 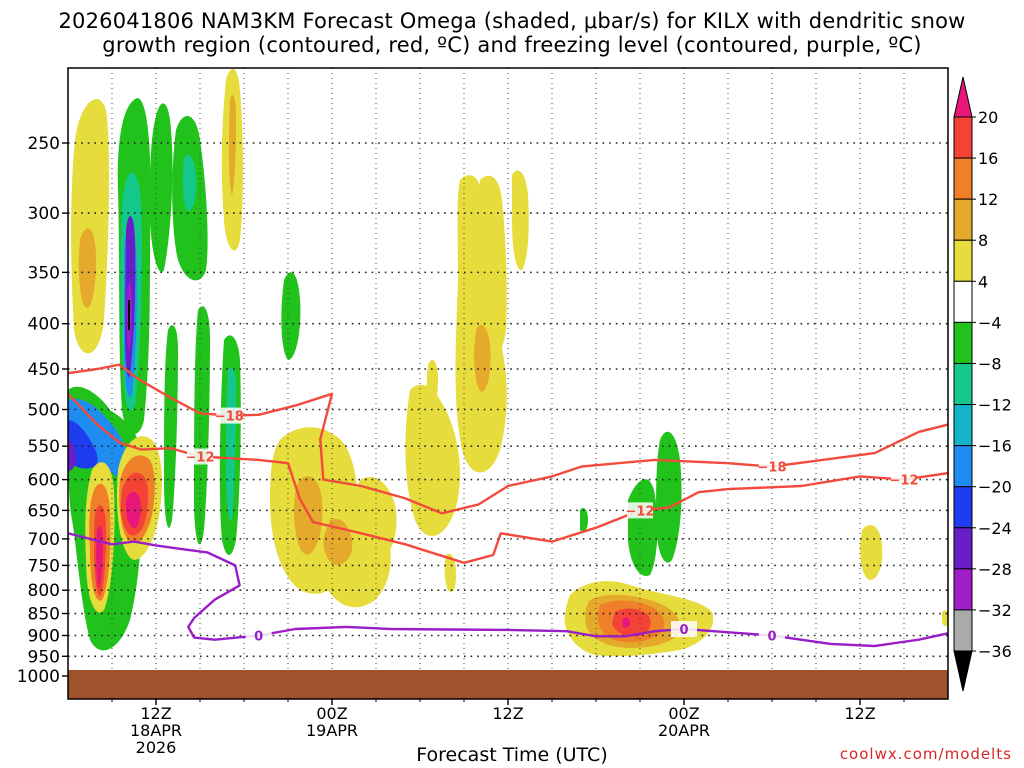 I want to click on colorbar-label: −20, so click(x=995, y=487).